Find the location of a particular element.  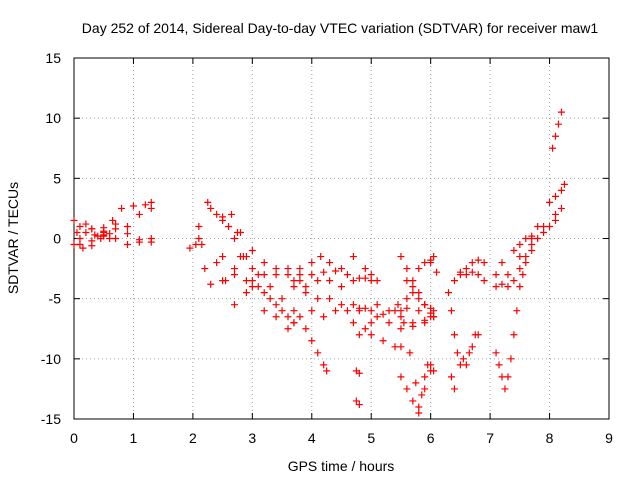

y-tick-label: -10 is located at coordinates (51, 359).